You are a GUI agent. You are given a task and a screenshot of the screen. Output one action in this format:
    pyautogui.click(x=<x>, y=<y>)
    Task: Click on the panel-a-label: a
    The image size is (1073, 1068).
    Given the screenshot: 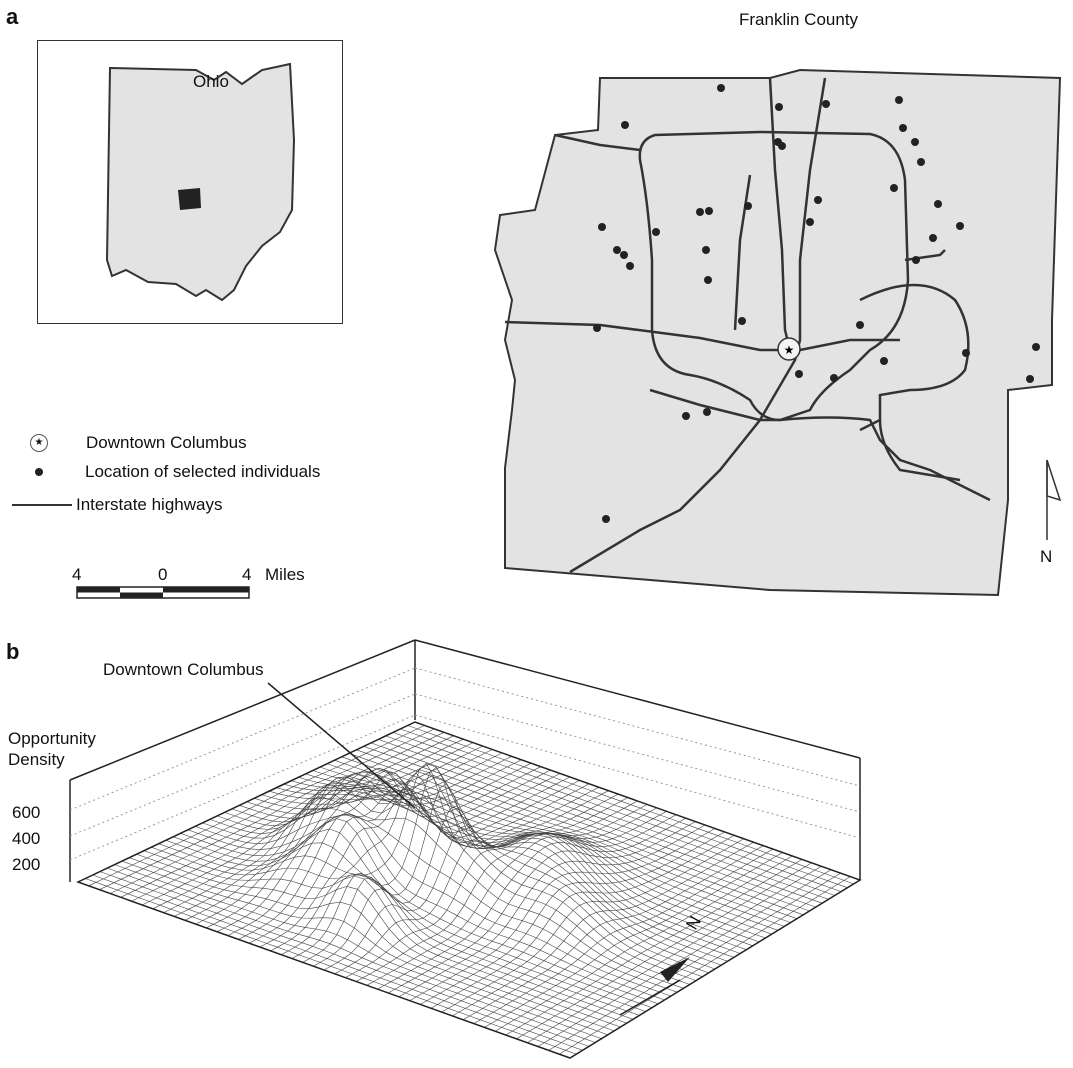 What is the action you would take?
    pyautogui.click(x=12, y=16)
    